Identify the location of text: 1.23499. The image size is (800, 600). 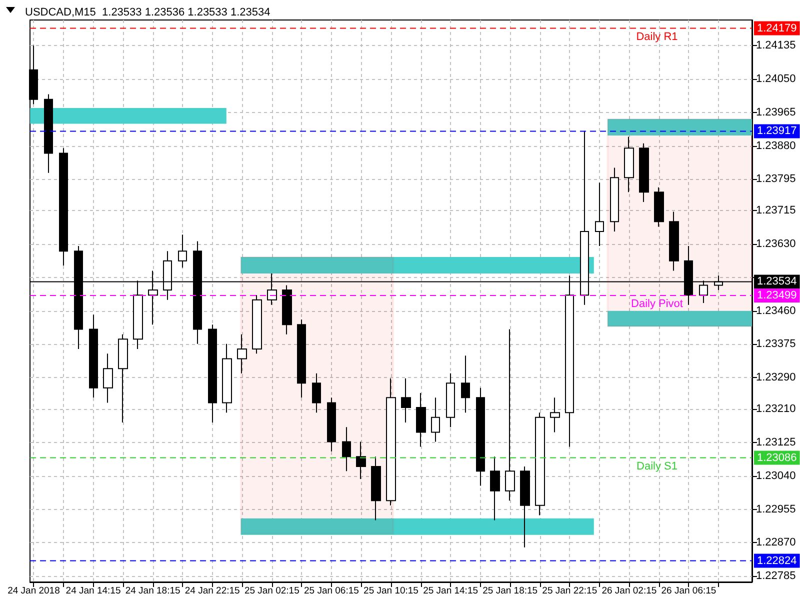
(777, 296).